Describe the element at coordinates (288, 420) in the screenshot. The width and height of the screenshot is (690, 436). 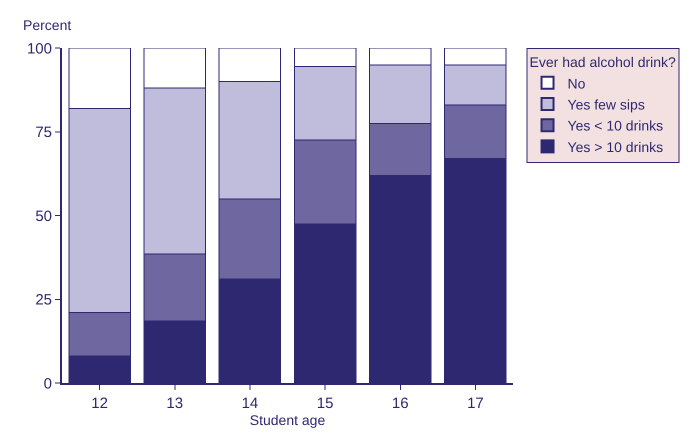
I see `x-axis-title: Student age` at that location.